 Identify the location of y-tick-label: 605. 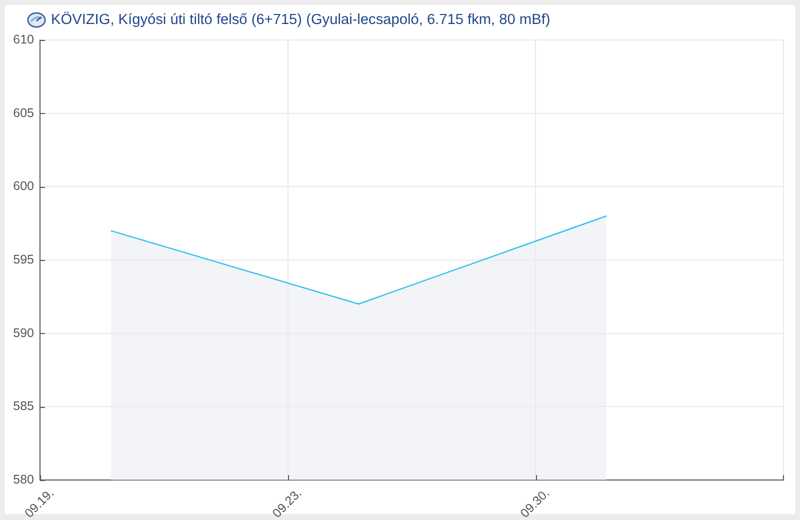
(23, 113).